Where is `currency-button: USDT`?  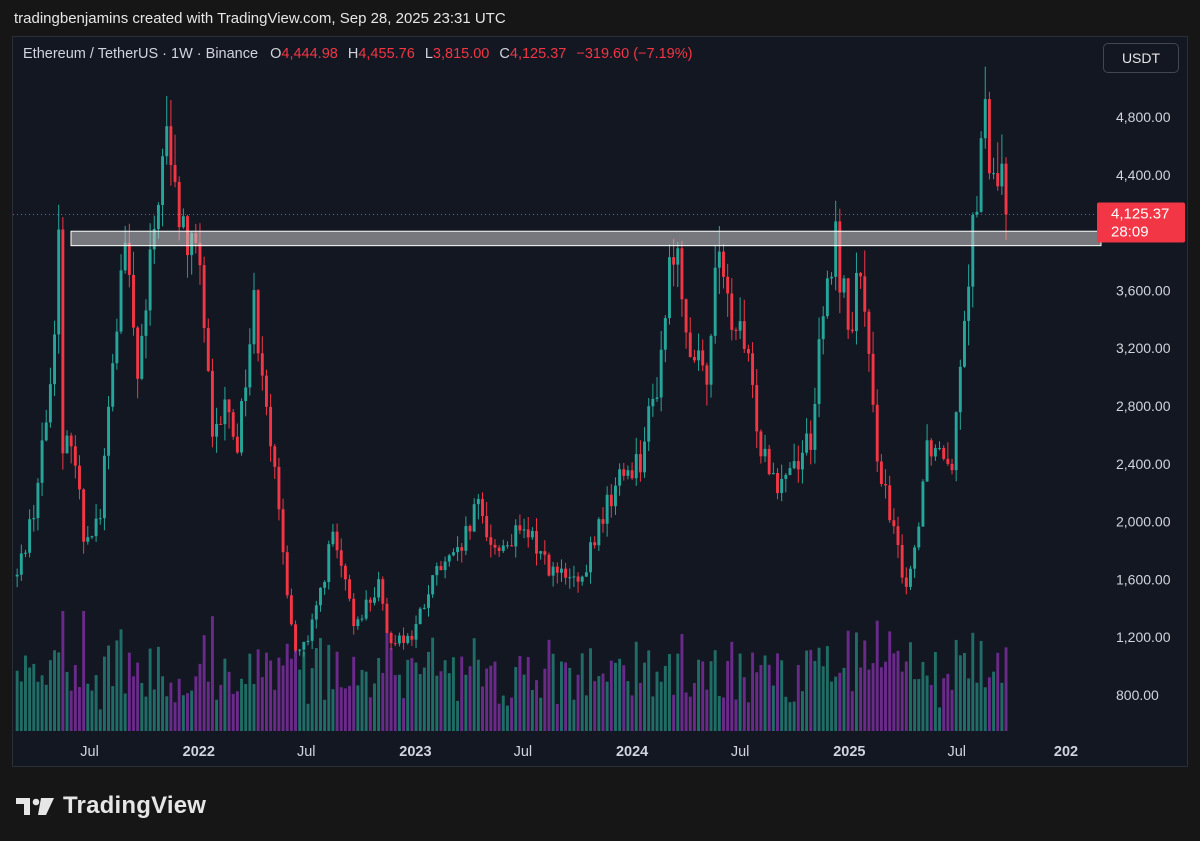 currency-button: USDT is located at coordinates (1141, 58).